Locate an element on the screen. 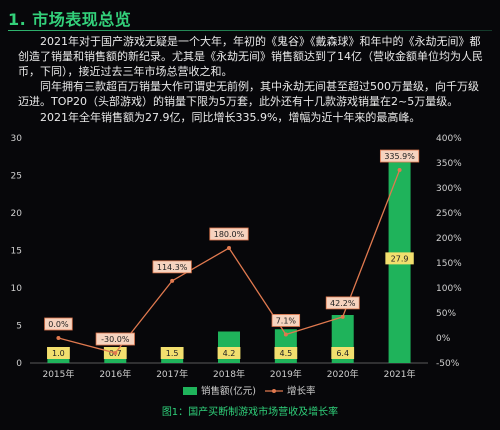 This screenshot has width=500, height=430. x-tick-label: 2017年 is located at coordinates (172, 374).